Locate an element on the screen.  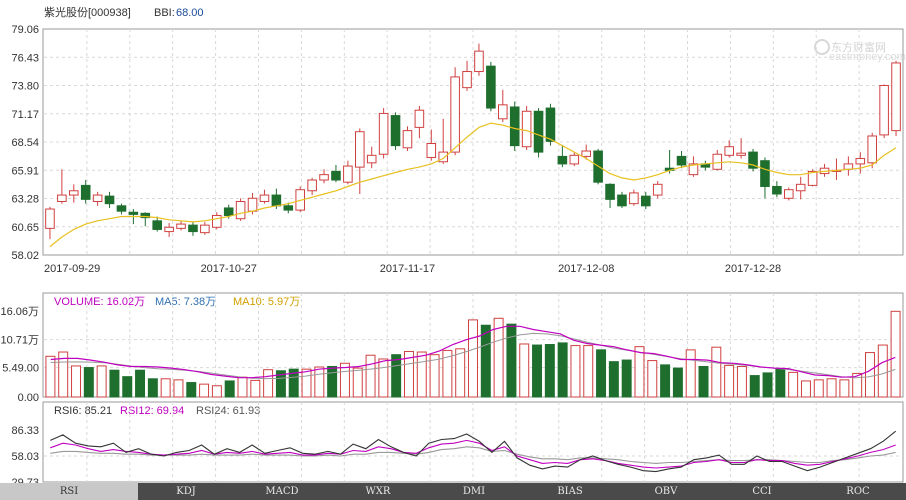
tab-macd: MACD is located at coordinates (282, 491).